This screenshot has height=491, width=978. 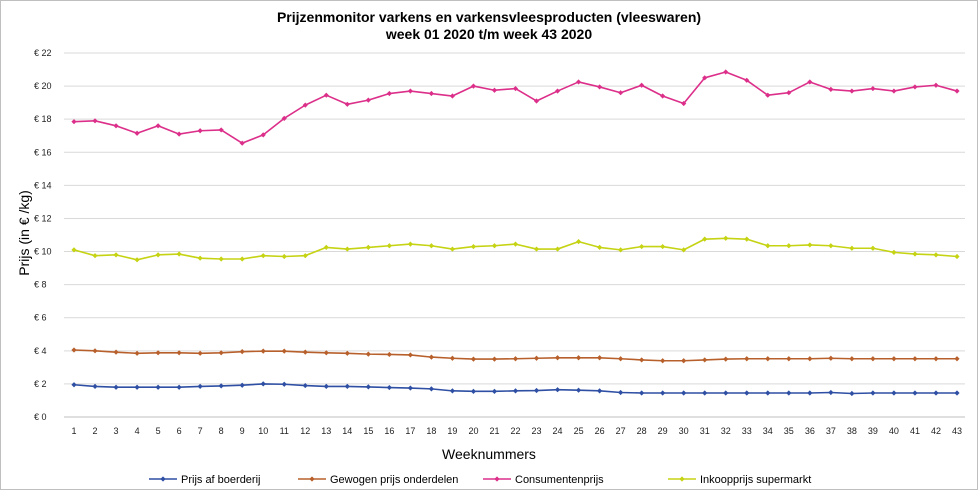 I want to click on x-tick-label: 11, so click(x=284, y=431).